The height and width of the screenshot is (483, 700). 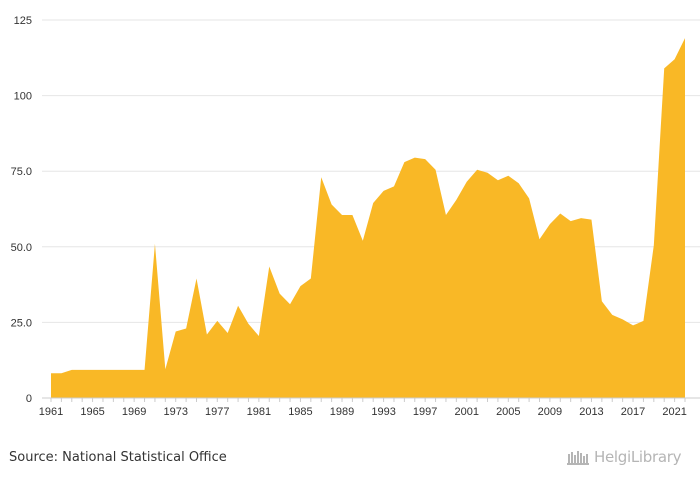 What do you see at coordinates (29, 399) in the screenshot?
I see `y-tick-label: 0` at bounding box center [29, 399].